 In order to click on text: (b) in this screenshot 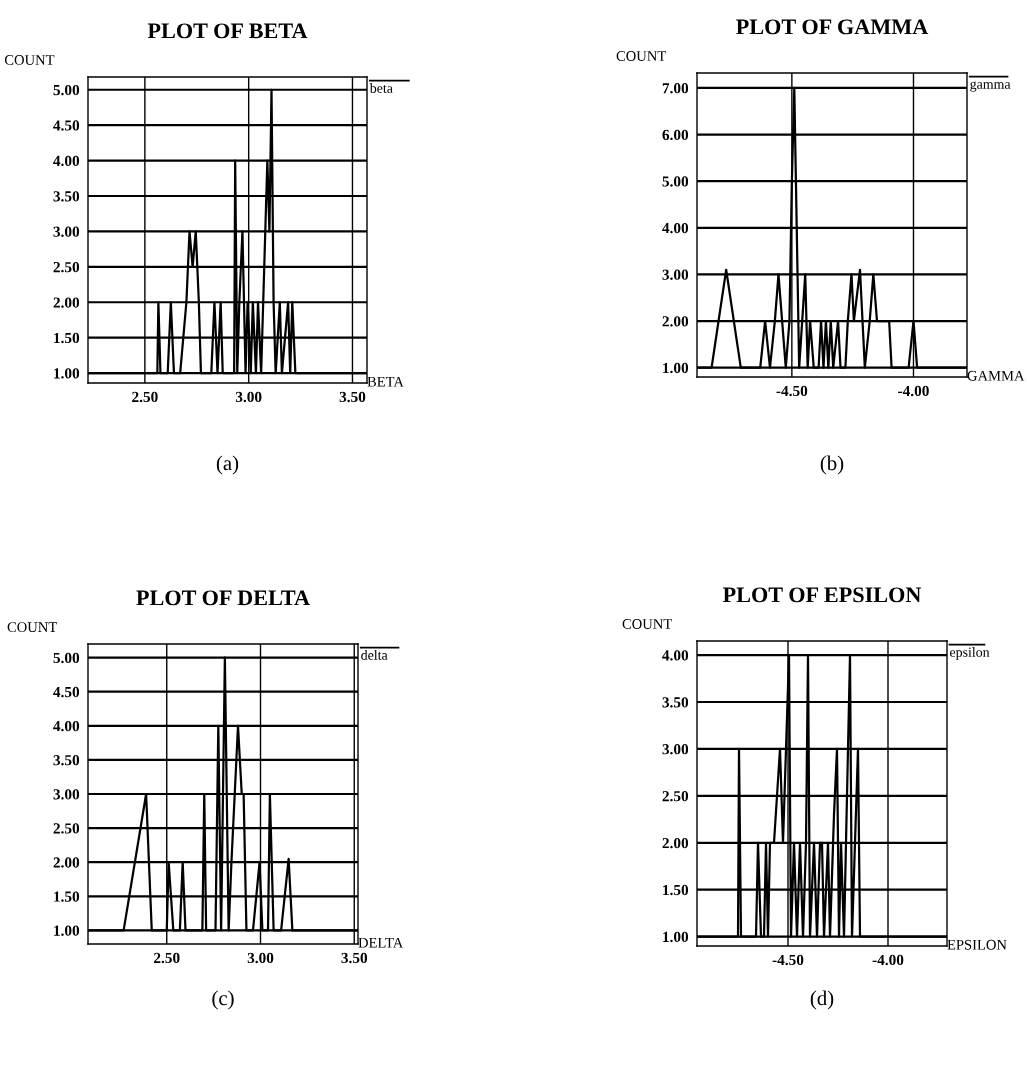, I will do `click(832, 465)`.